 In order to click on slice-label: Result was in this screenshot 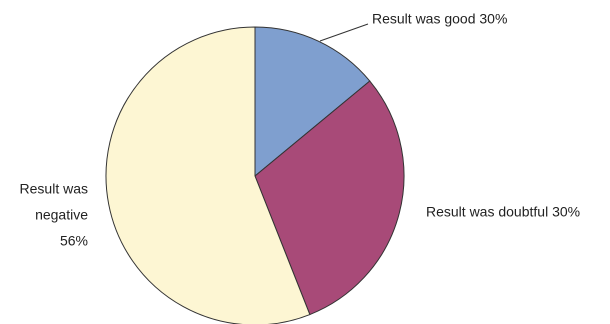, I will do `click(54, 189)`.